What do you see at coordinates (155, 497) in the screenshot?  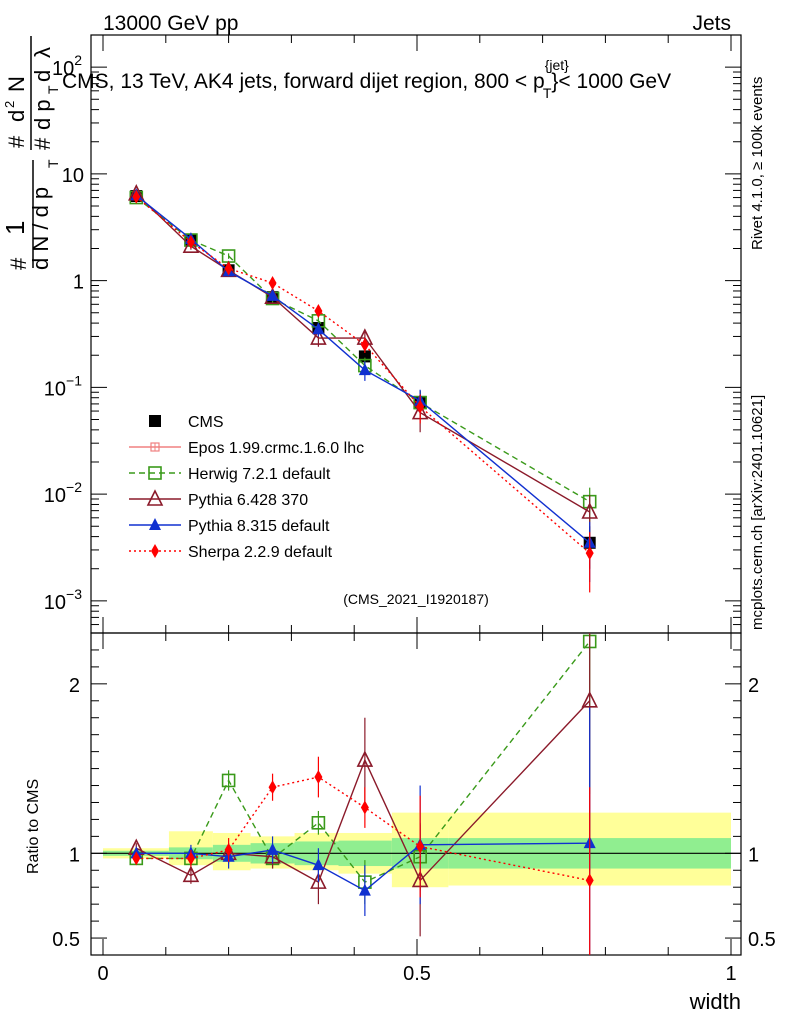 I see `legend-marker-pythia6` at bounding box center [155, 497].